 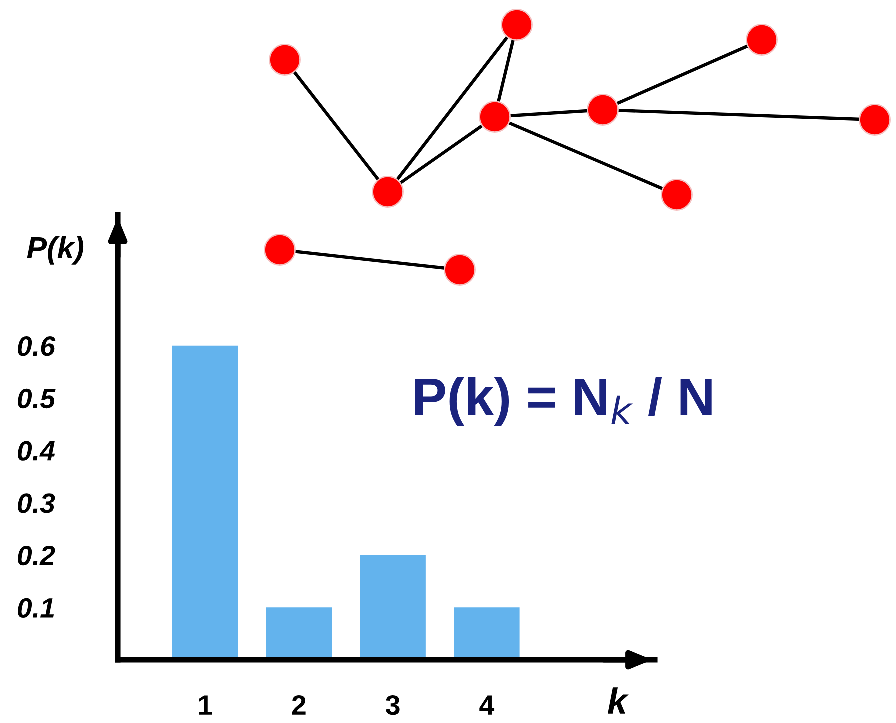 I want to click on y-tick-label: 0.6, so click(x=37, y=346).